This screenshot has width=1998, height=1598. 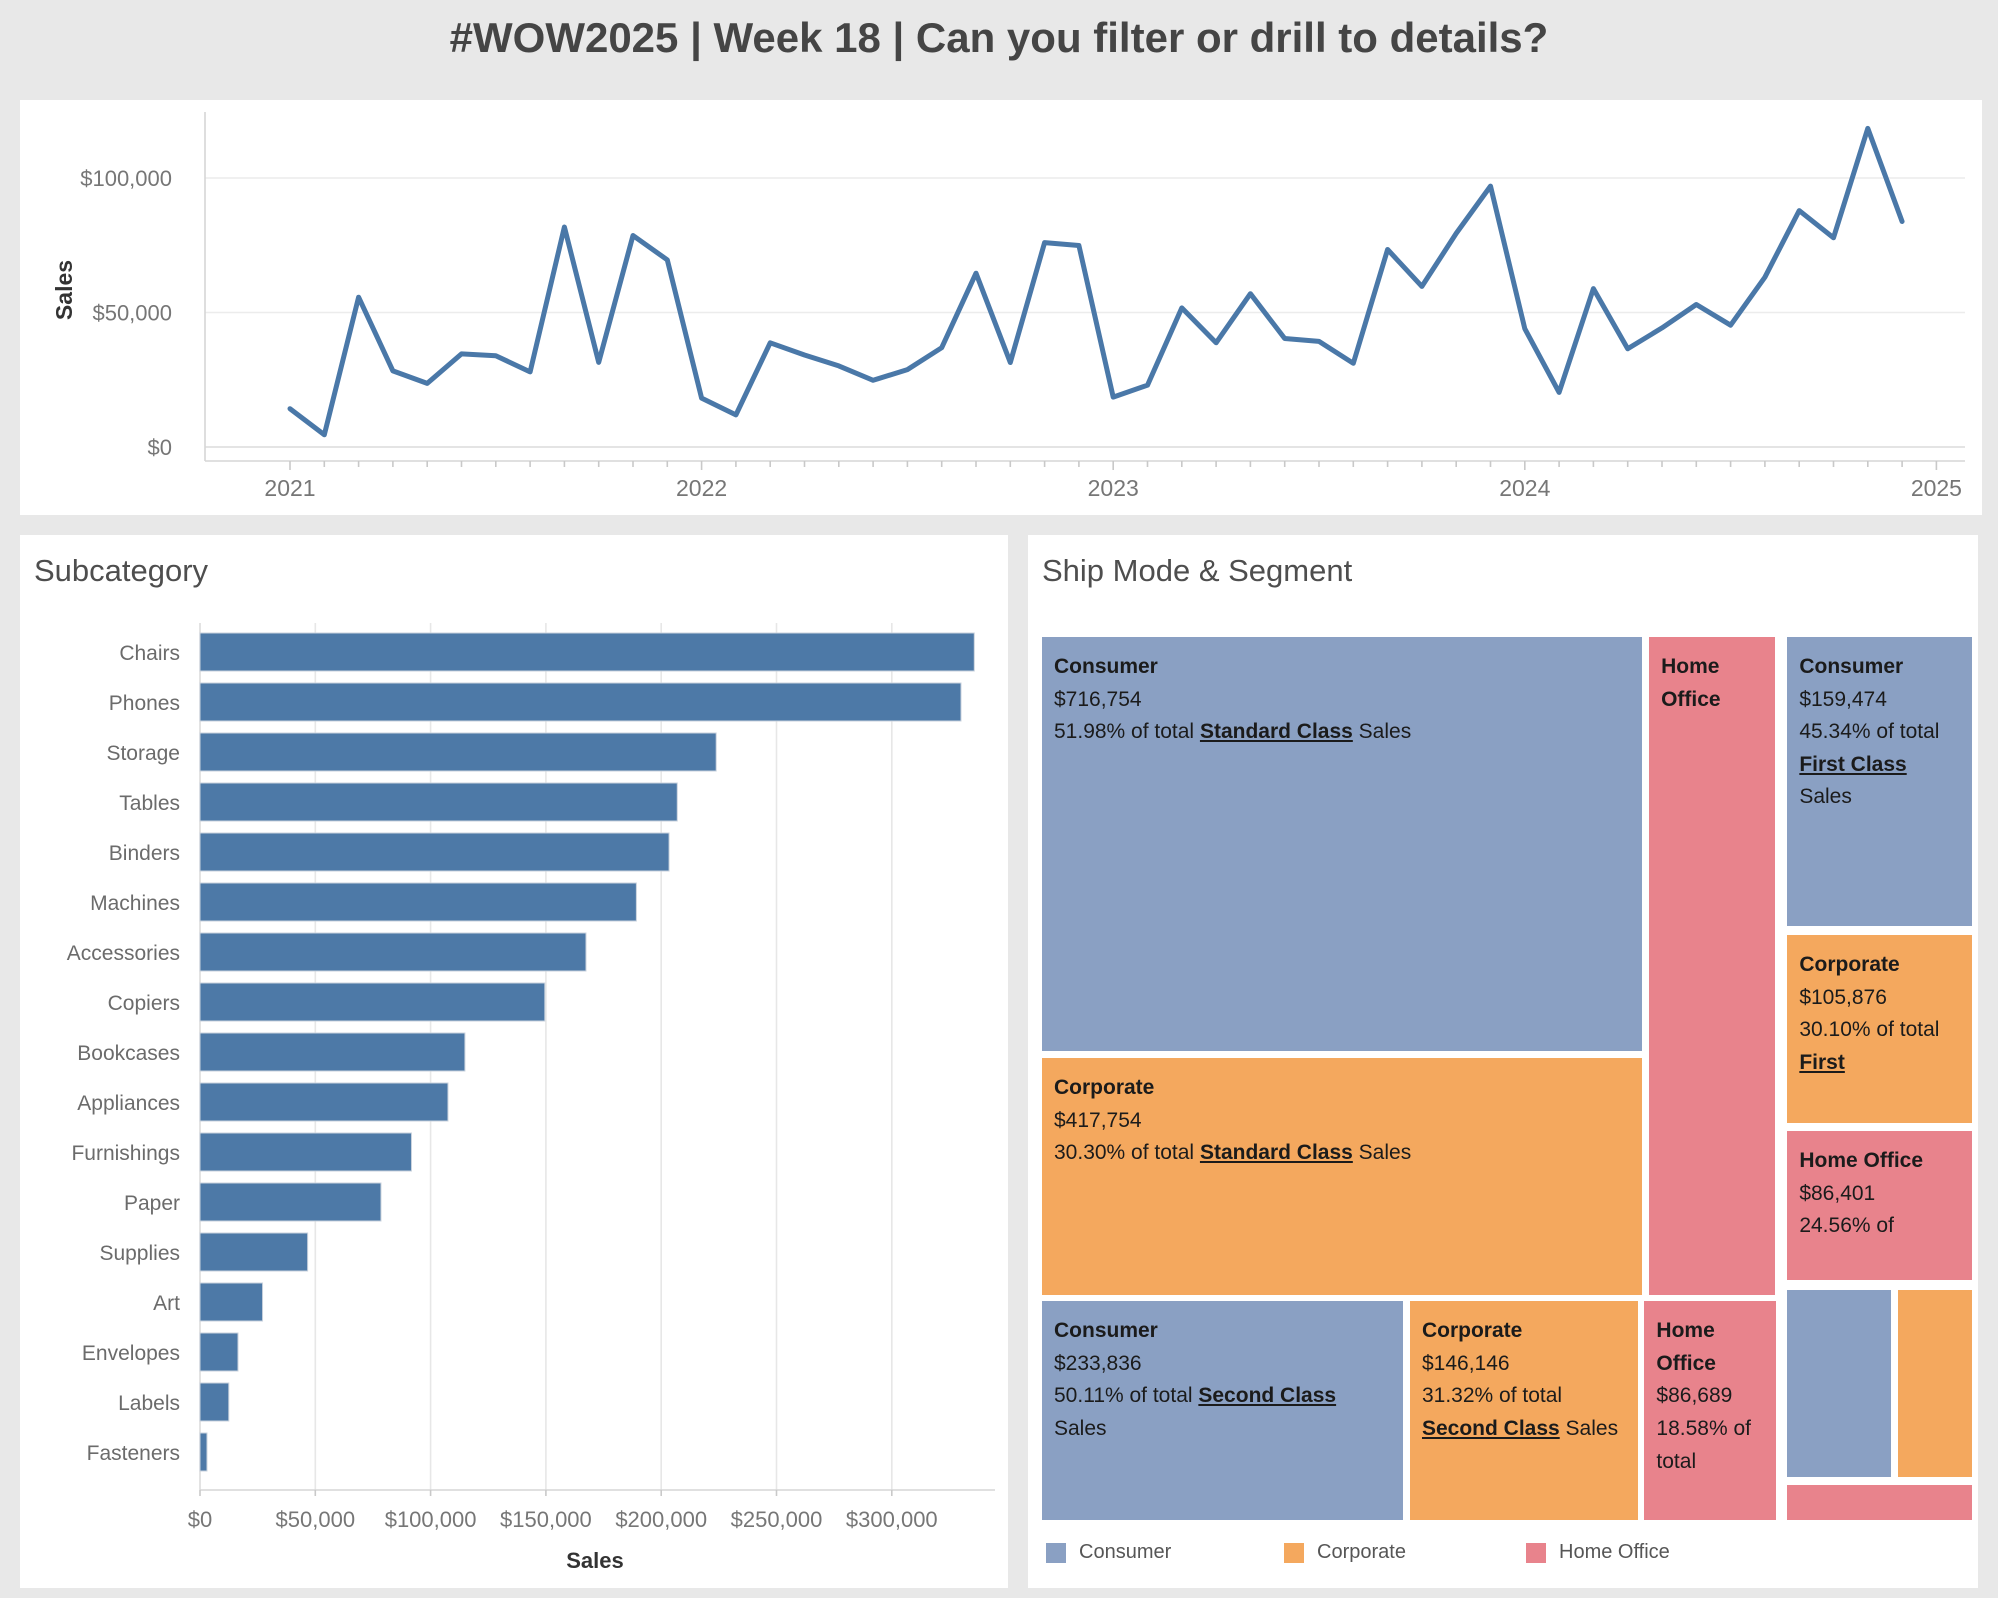 What do you see at coordinates (1710, 1410) in the screenshot?
I see `treemap-cell-second-home-office: Home Office $86,689 18.58% of total` at bounding box center [1710, 1410].